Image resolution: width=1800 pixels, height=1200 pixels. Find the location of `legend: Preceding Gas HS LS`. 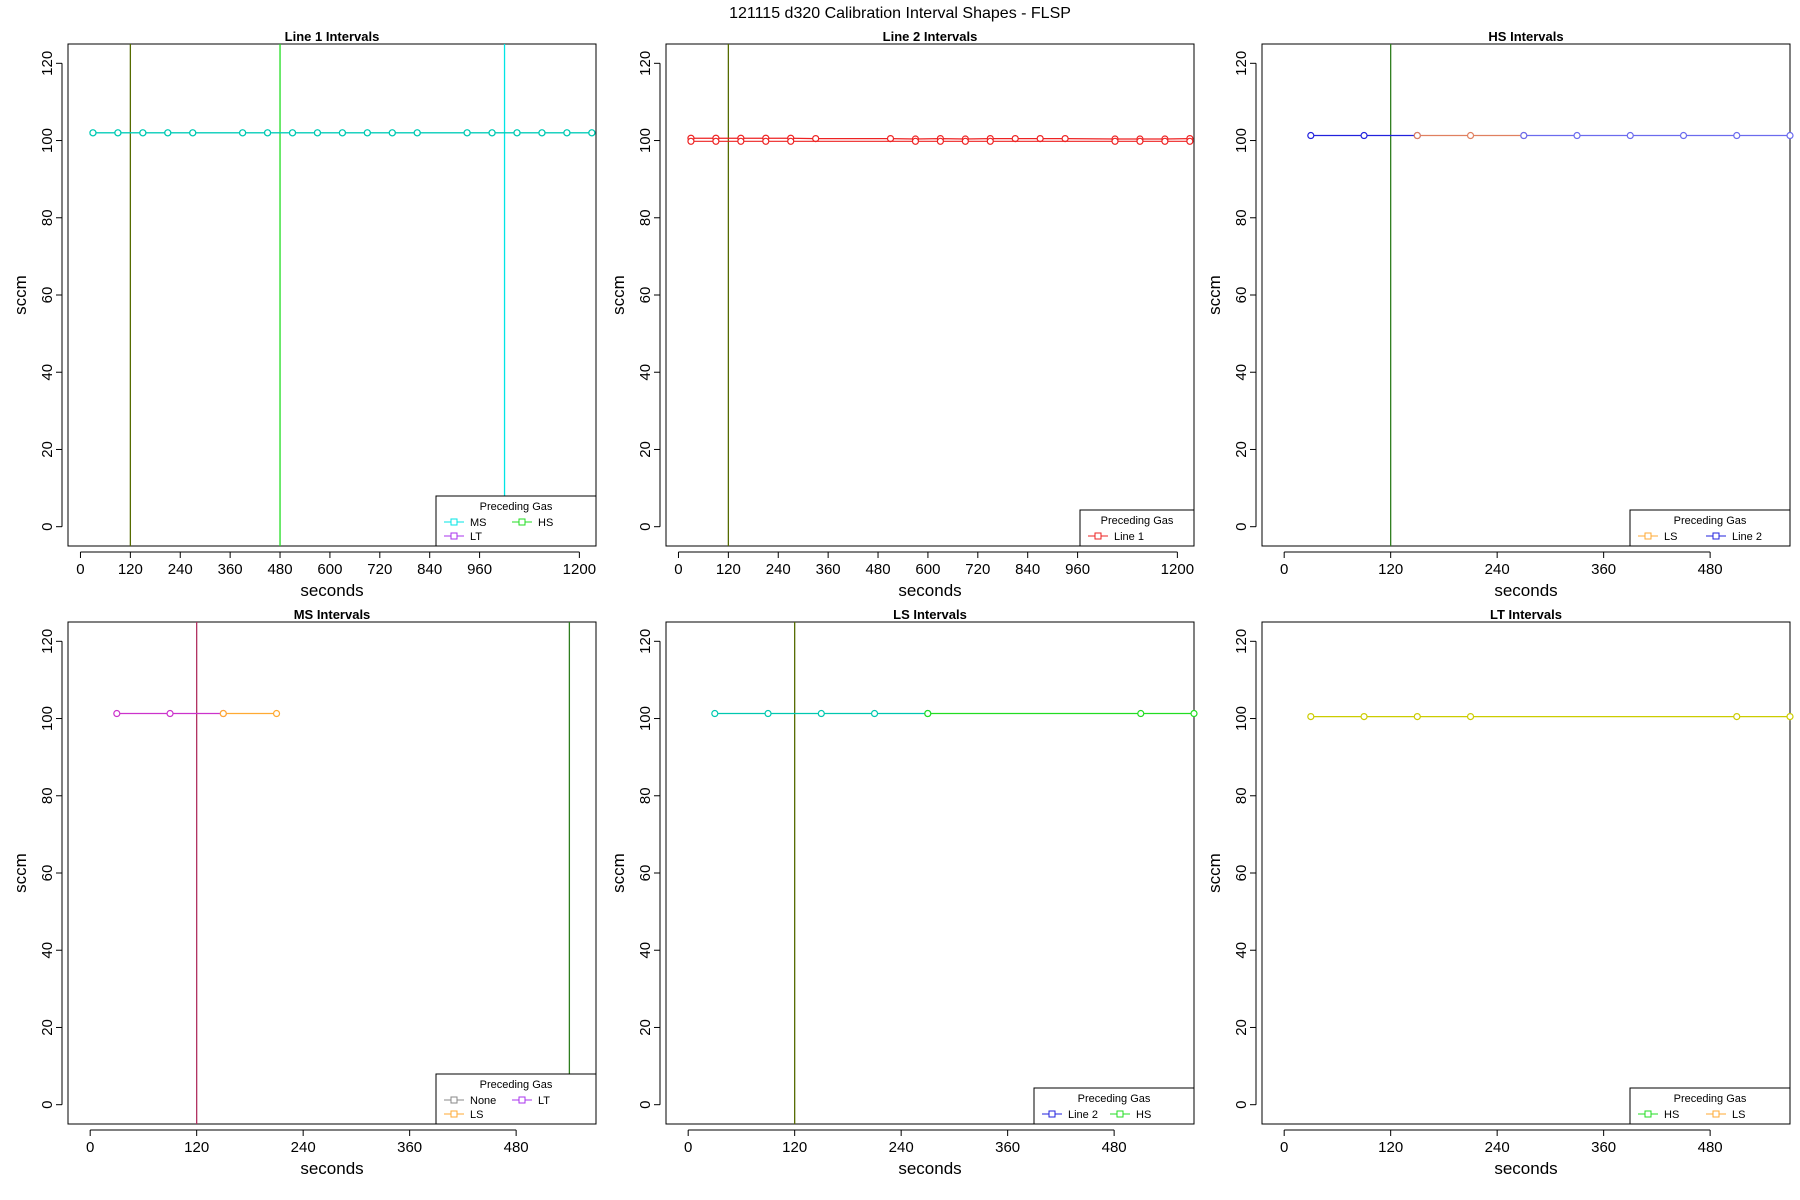

legend: Preceding Gas HS LS is located at coordinates (1710, 1106).